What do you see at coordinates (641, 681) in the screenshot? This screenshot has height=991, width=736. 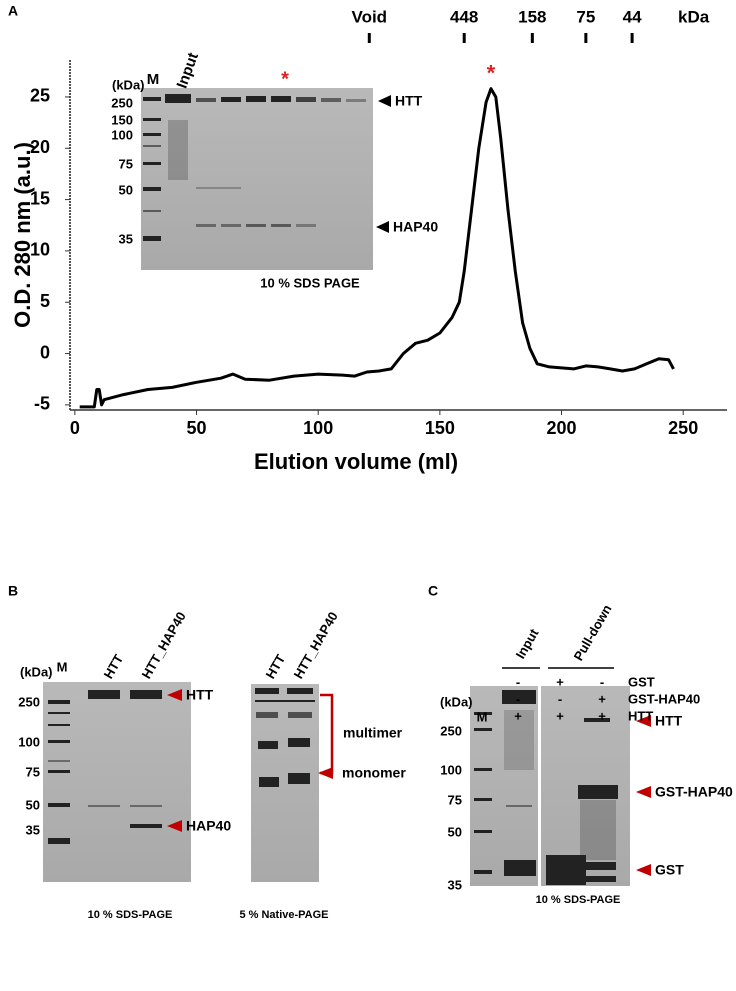 I see `row-label: GST` at bounding box center [641, 681].